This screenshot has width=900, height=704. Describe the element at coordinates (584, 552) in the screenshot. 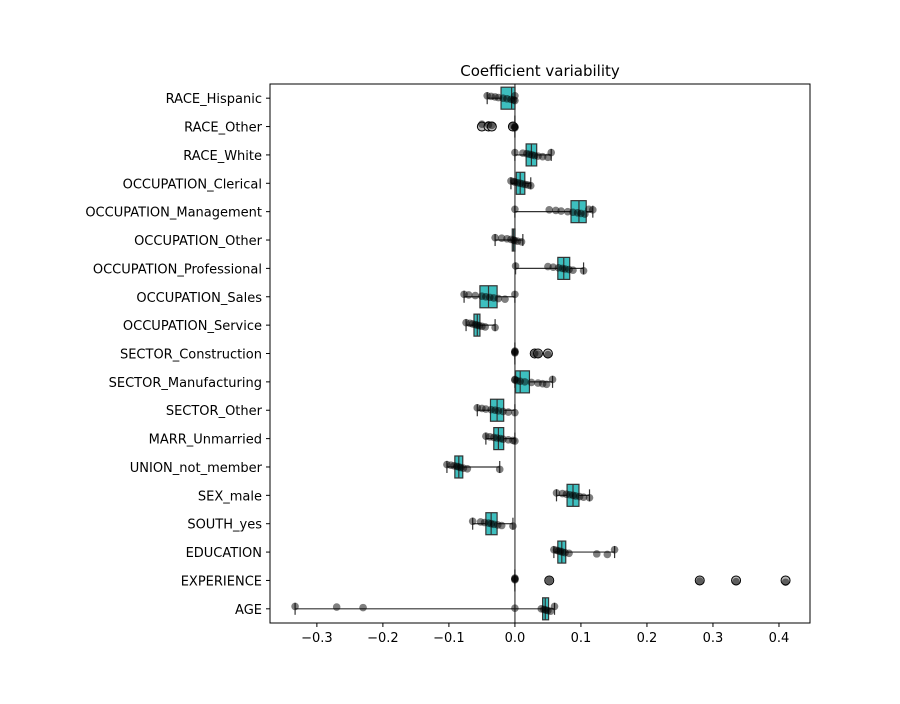

I see `box-EDUCATION` at that location.